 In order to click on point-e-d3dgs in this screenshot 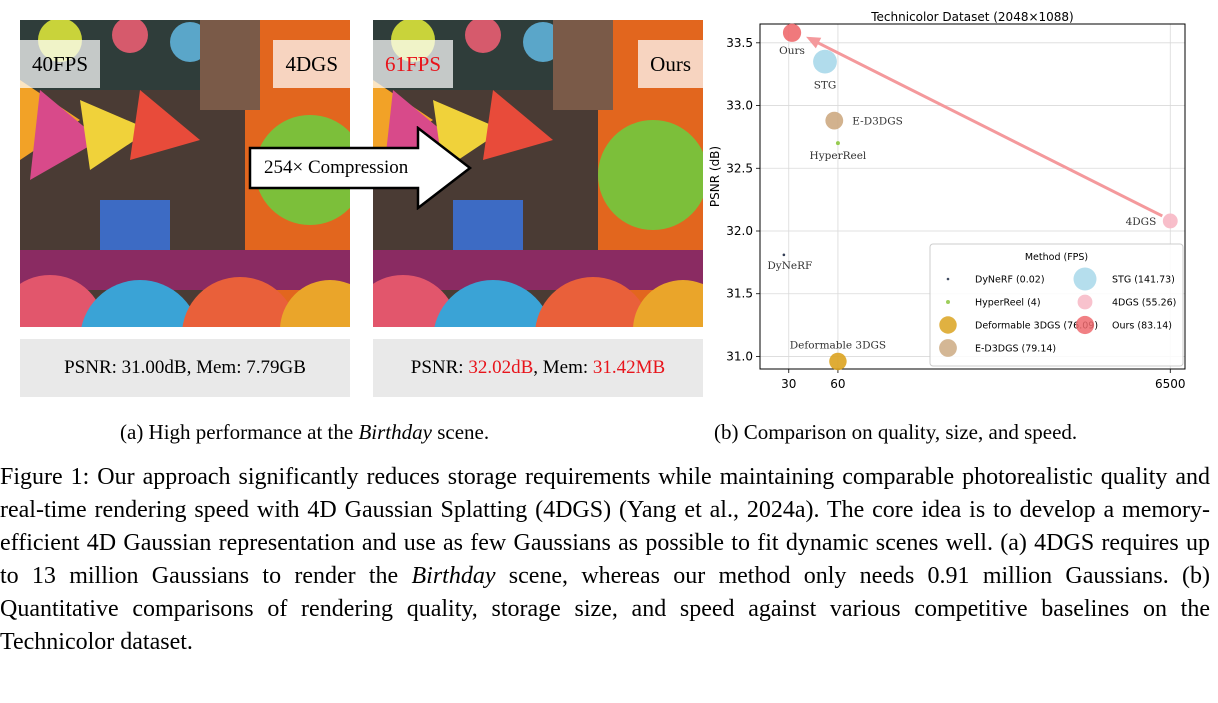, I will do `click(834, 120)`.